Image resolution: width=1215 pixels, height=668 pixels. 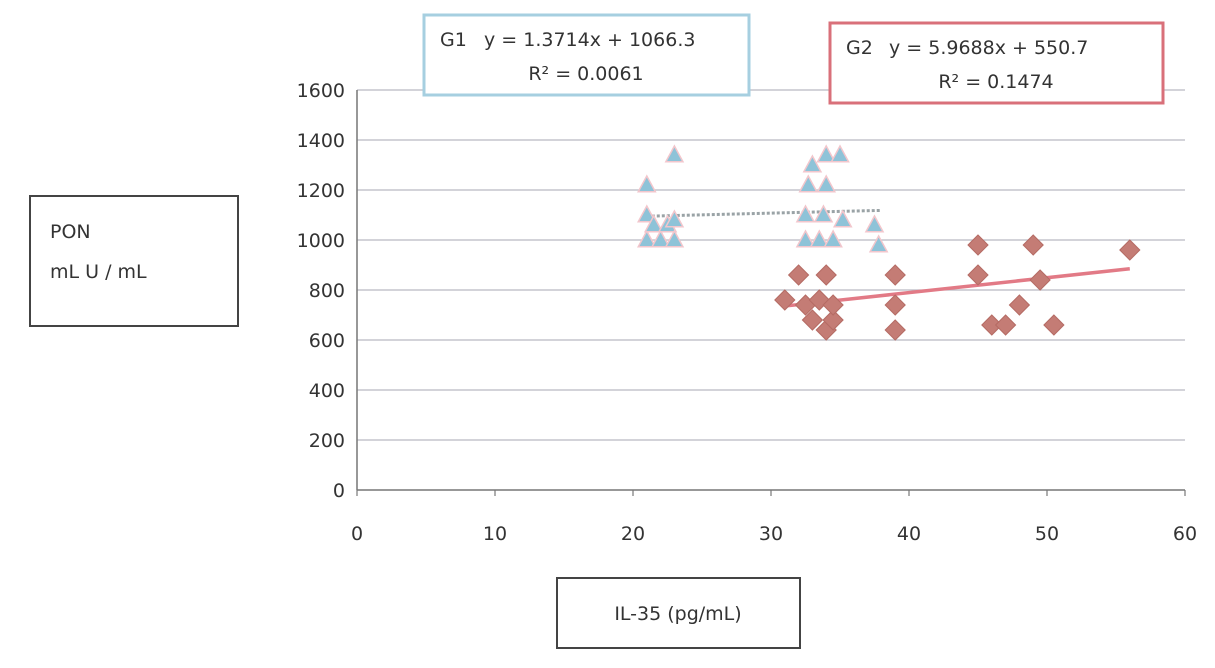 What do you see at coordinates (586, 55) in the screenshot?
I see `g1-annotation-box: G1 y = 1.3714x + 1066.3 R² = 0.0061` at bounding box center [586, 55].